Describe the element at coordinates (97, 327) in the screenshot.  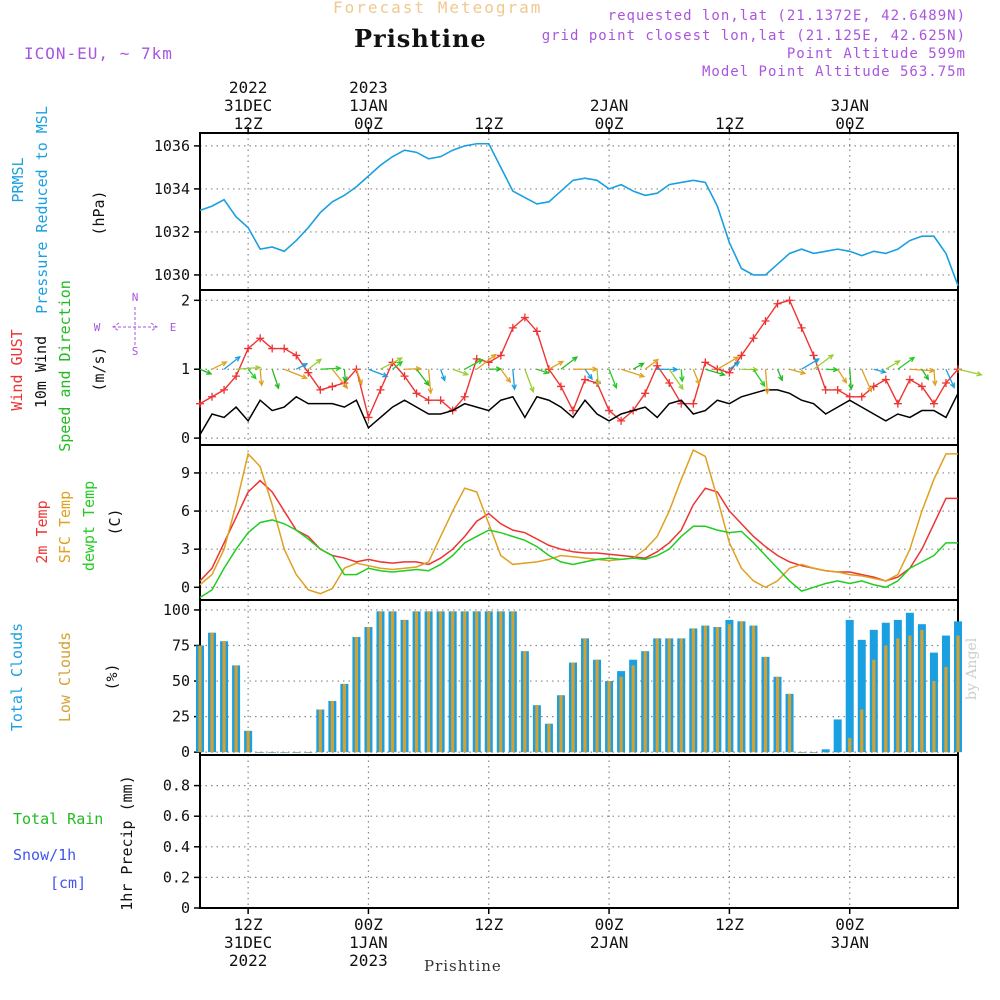
I see `compass-w: W` at that location.